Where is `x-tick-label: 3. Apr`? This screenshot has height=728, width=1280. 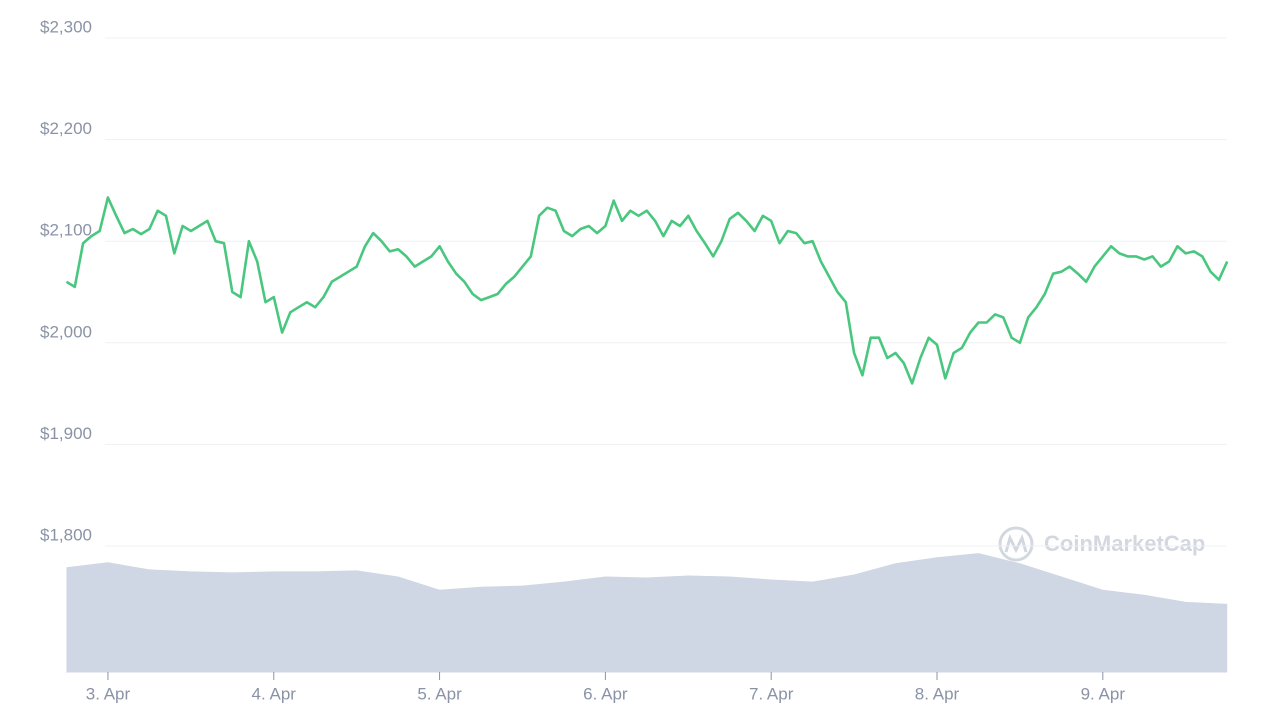
x-tick-label: 3. Apr is located at coordinates (108, 693).